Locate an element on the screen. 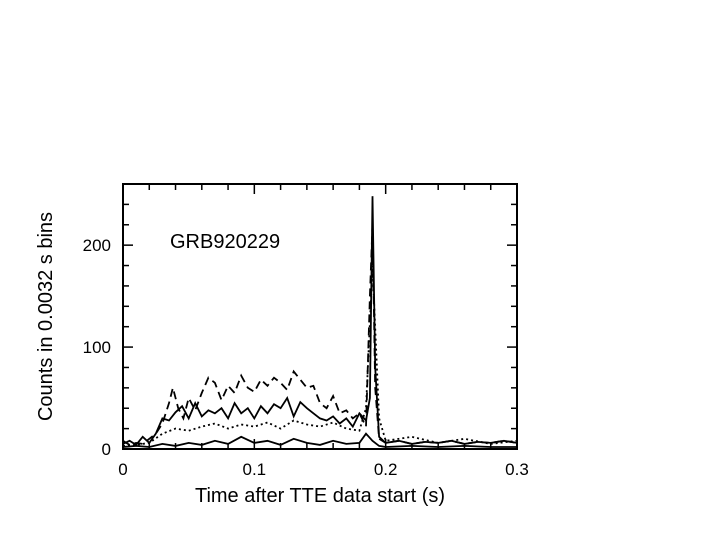  x-tick-label: 0.1 is located at coordinates (255, 469).